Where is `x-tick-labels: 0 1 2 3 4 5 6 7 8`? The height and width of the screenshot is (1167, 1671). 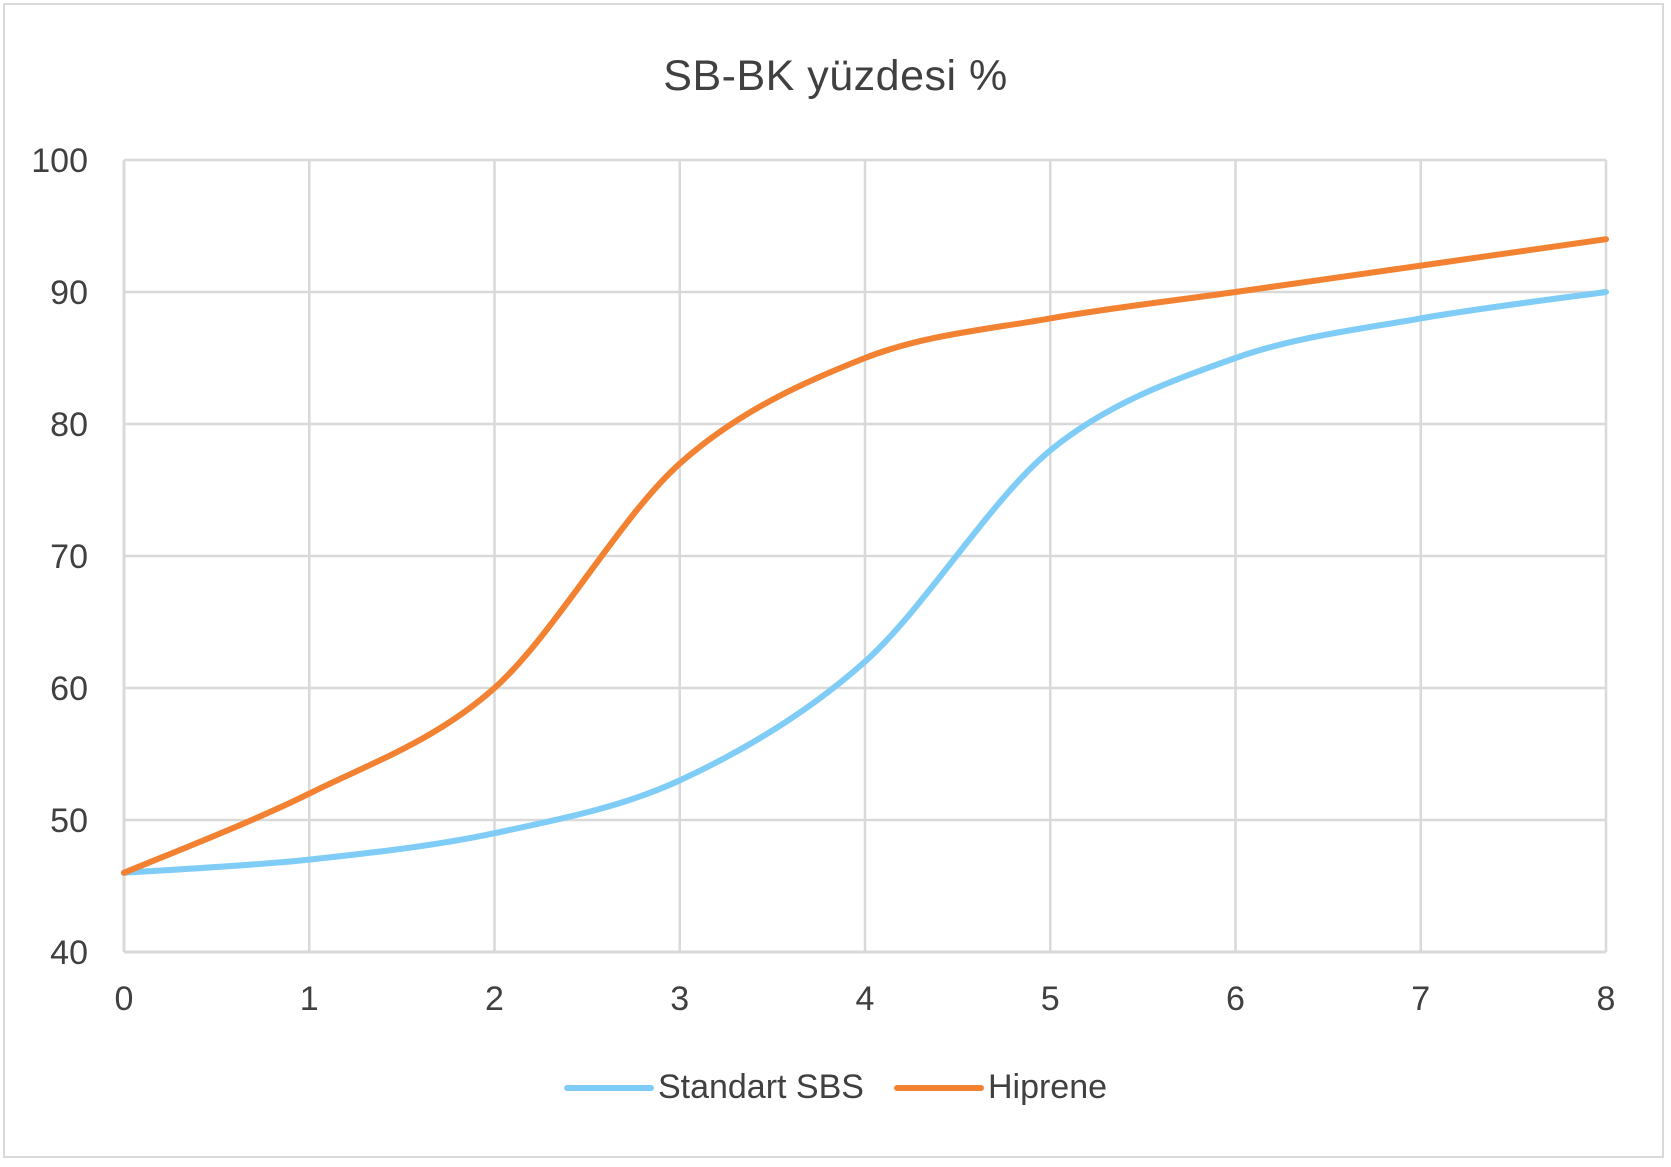
x-tick-labels: 0 1 2 3 4 5 6 7 8 is located at coordinates (865, 999).